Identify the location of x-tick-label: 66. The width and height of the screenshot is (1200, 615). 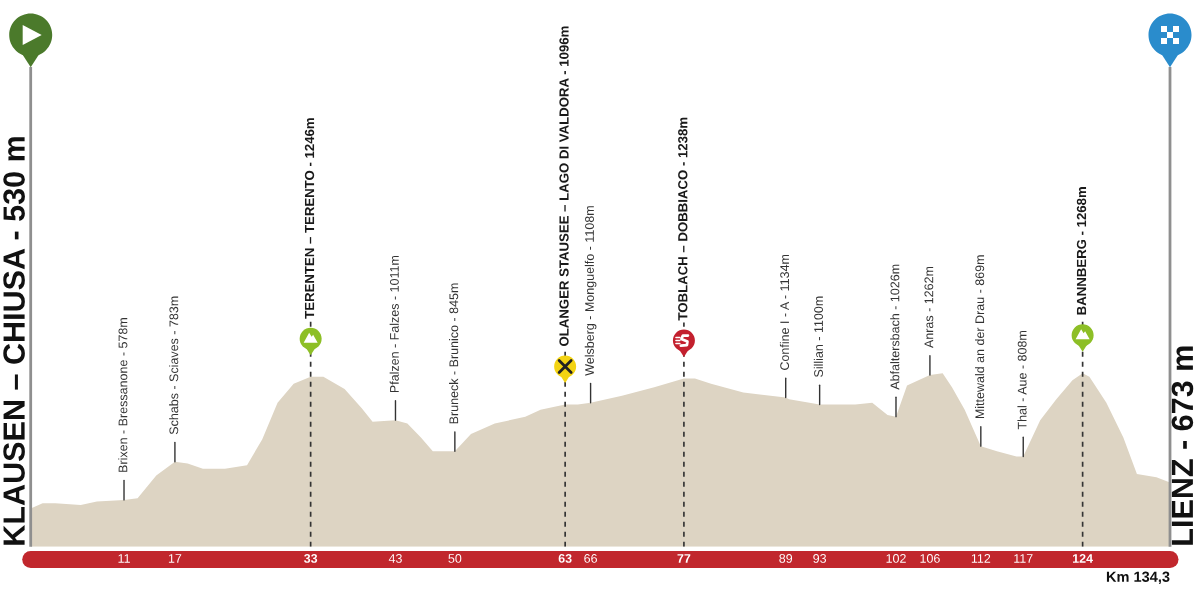
(590, 558).